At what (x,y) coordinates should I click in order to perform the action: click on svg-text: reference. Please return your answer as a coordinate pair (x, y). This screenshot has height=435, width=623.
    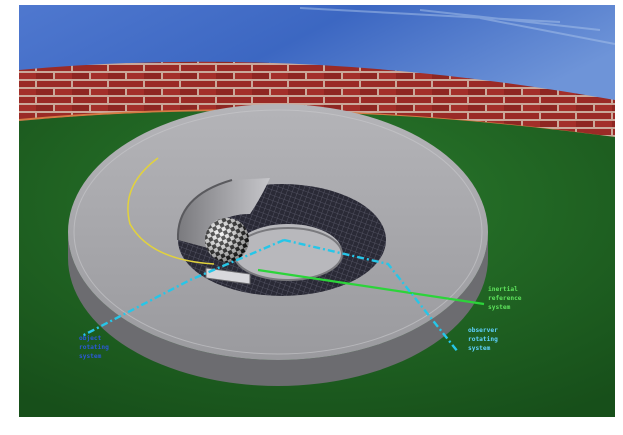
    Looking at the image, I should click on (505, 298).